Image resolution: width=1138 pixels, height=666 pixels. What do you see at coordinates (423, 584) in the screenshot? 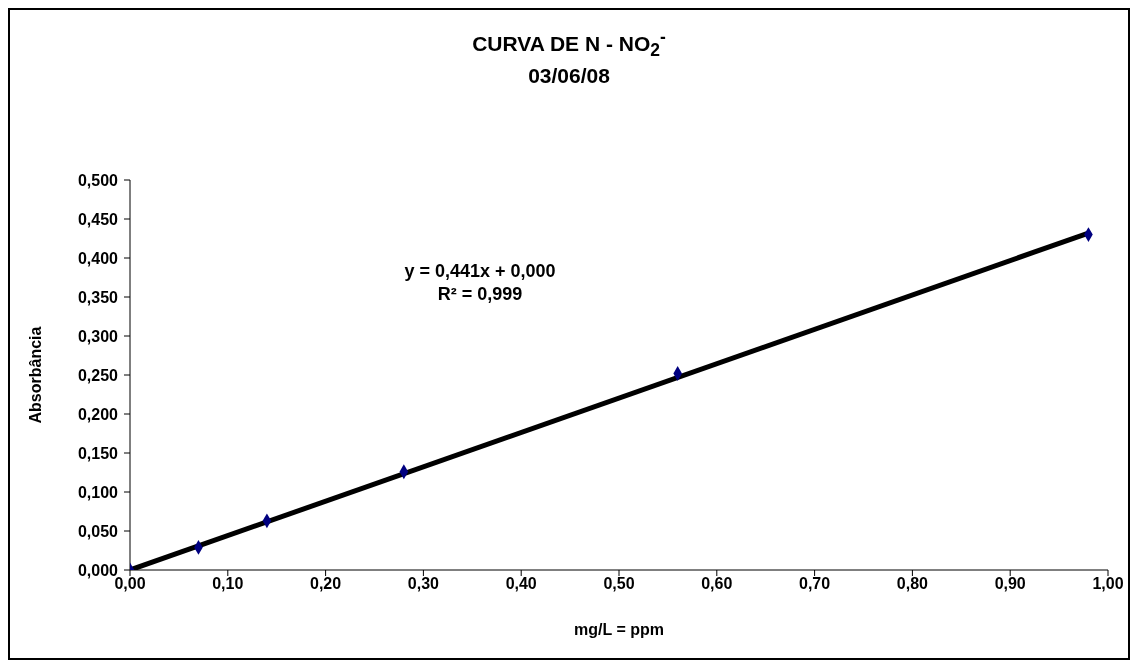
I see `x-tick-label: 0,30` at bounding box center [423, 584].